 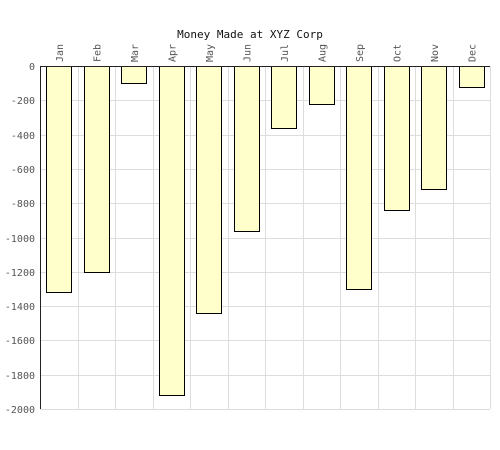 I want to click on bar-oct, so click(x=397, y=138).